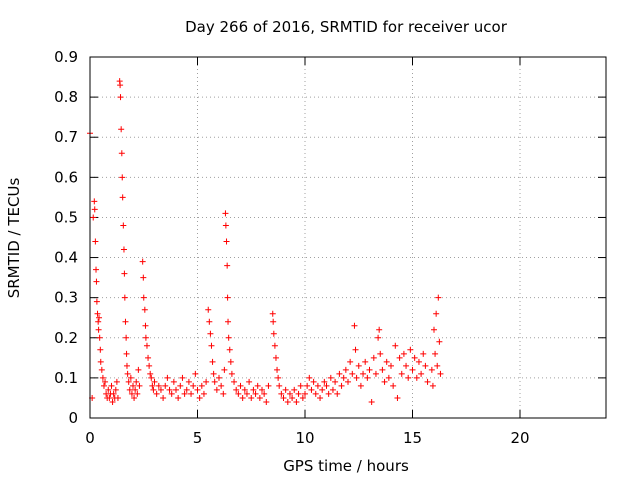  I want to click on y-tick-label: 0.8, so click(66, 97).